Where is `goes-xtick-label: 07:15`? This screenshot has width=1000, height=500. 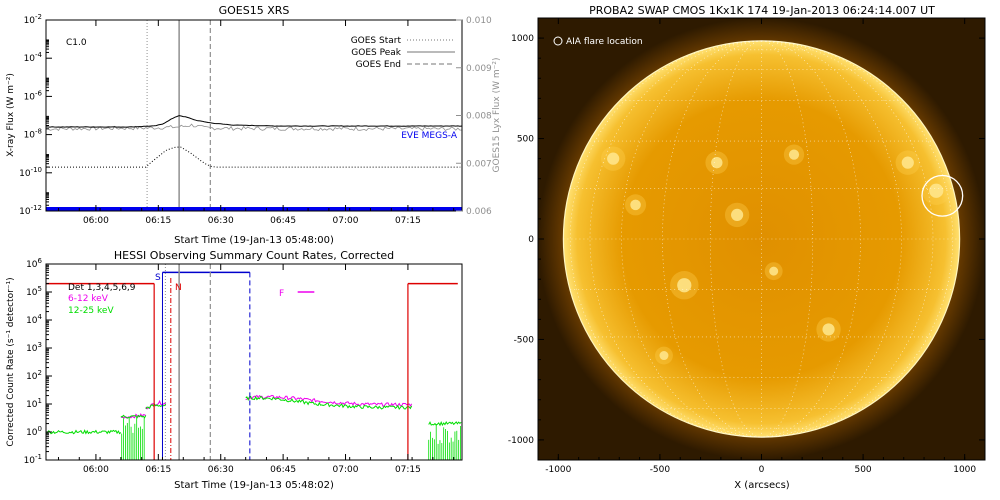 goes-xtick-label: 07:15 is located at coordinates (408, 221).